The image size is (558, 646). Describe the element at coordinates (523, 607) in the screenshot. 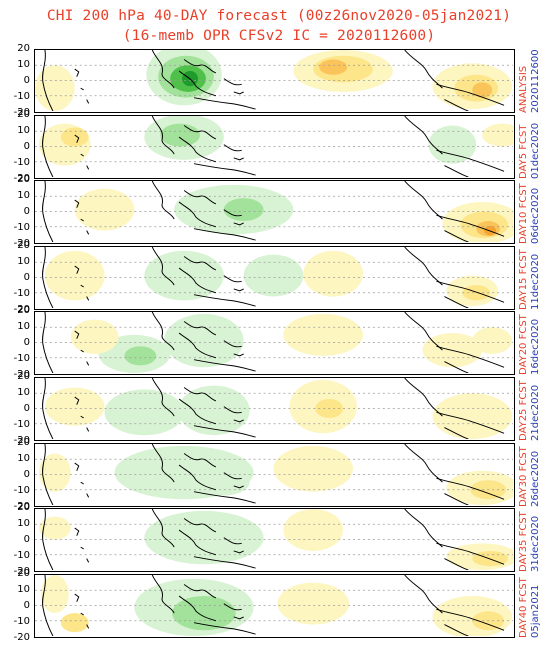

I see `panel-label: DAY40 FCST` at that location.